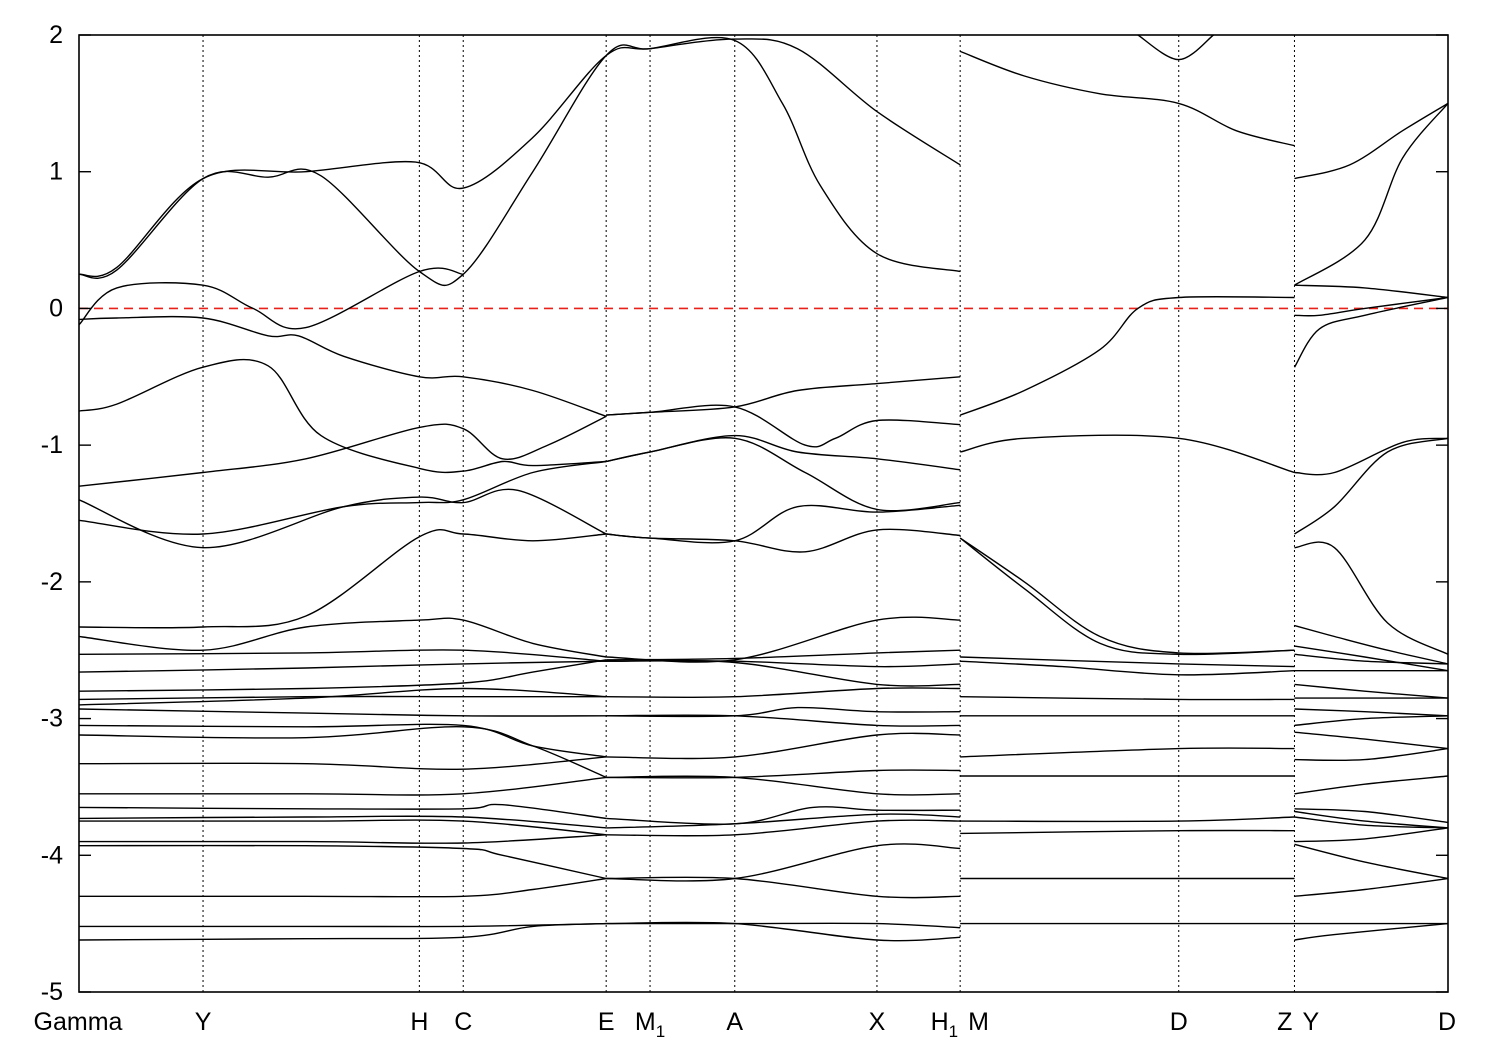 Image resolution: width=1500 pixels, height=1050 pixels. I want to click on k-point-label-12: Y, so click(1310, 1022).